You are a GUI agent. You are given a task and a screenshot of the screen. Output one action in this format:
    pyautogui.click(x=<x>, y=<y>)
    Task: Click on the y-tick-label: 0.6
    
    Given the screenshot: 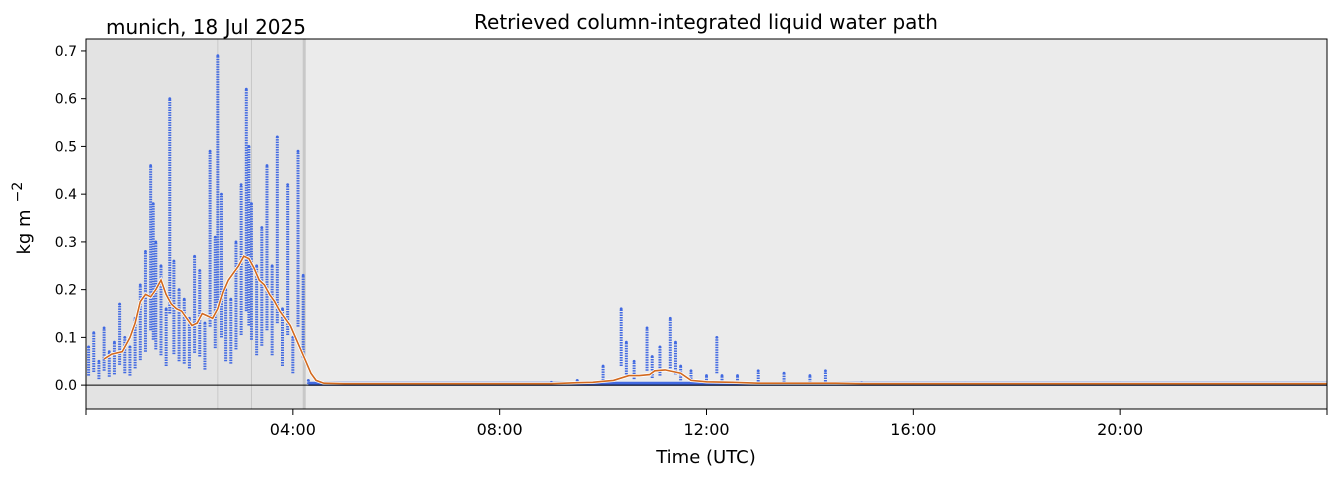 What is the action you would take?
    pyautogui.click(x=66, y=100)
    